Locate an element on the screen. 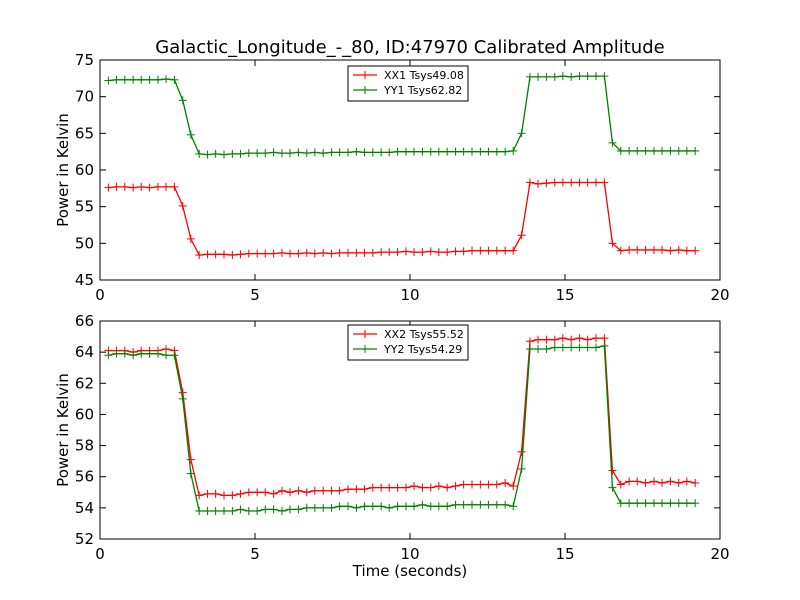  y-tick-label: 64 is located at coordinates (84, 352).